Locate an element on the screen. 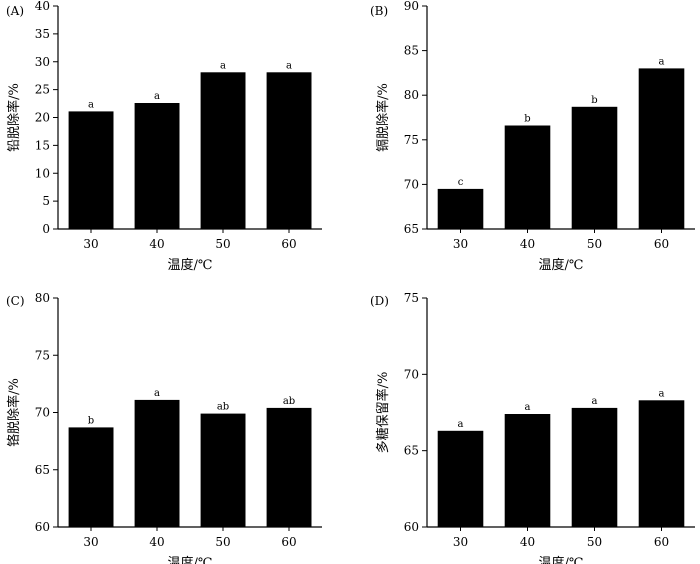 This screenshot has height=564, width=700. y-tick-label: 40 is located at coordinates (42, 6).